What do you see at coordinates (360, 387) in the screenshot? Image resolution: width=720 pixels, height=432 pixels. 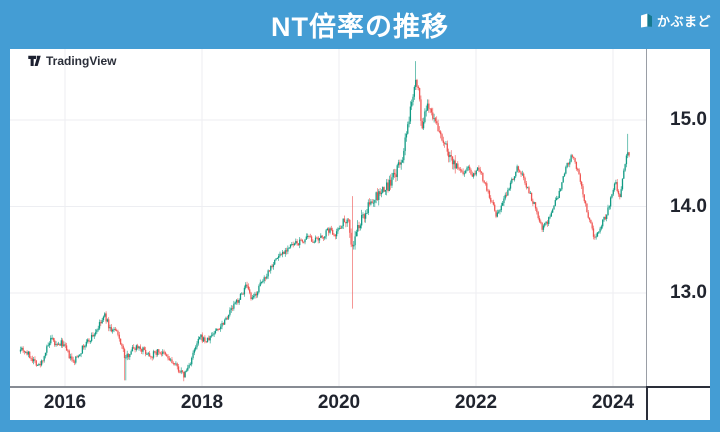 I see `time-axis-separator` at bounding box center [360, 387].